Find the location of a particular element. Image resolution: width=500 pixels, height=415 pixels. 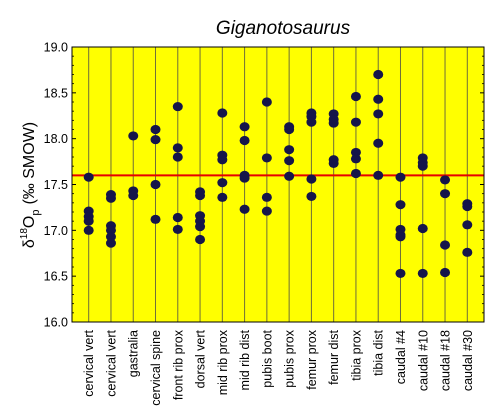

category-label: caudal #10 is located at coordinates (423, 360).